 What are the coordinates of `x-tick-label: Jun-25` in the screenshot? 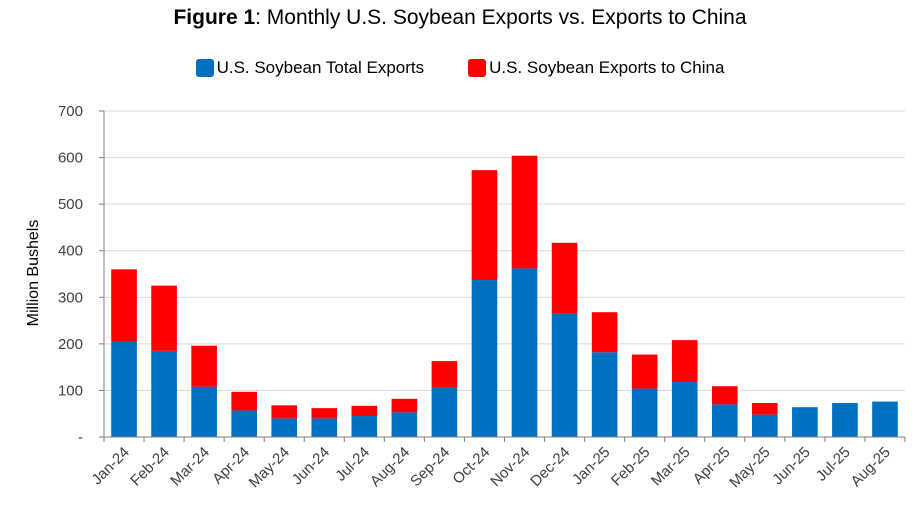 It's located at (791, 466).